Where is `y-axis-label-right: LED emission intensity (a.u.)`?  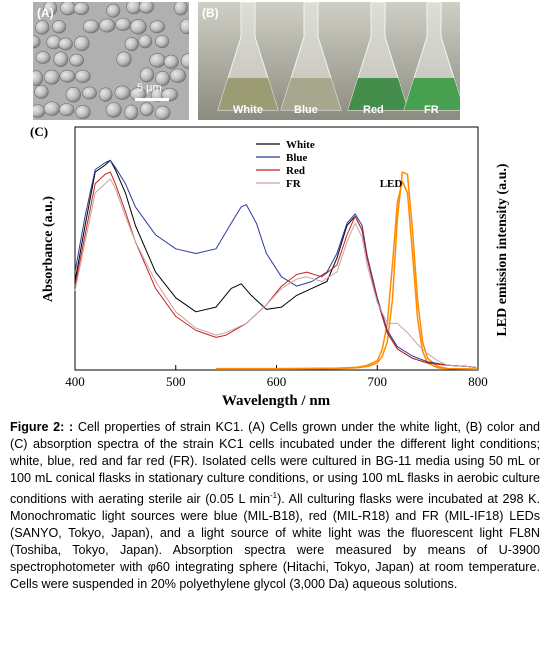
y-axis-label-right: LED emission intensity (a.u.) is located at coordinates (502, 249).